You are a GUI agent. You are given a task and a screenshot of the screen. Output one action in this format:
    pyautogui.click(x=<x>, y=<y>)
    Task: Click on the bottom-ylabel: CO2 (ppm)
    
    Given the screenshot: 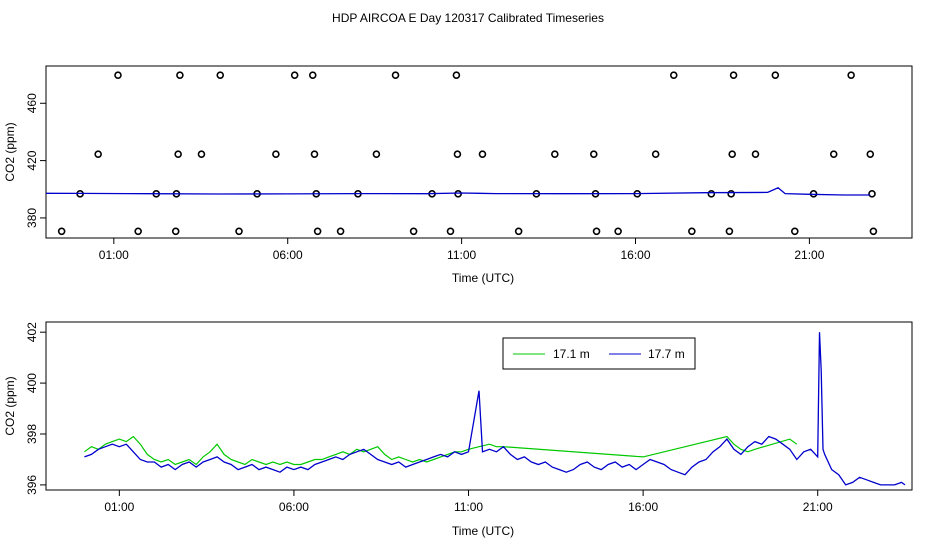 What is the action you would take?
    pyautogui.click(x=10, y=405)
    